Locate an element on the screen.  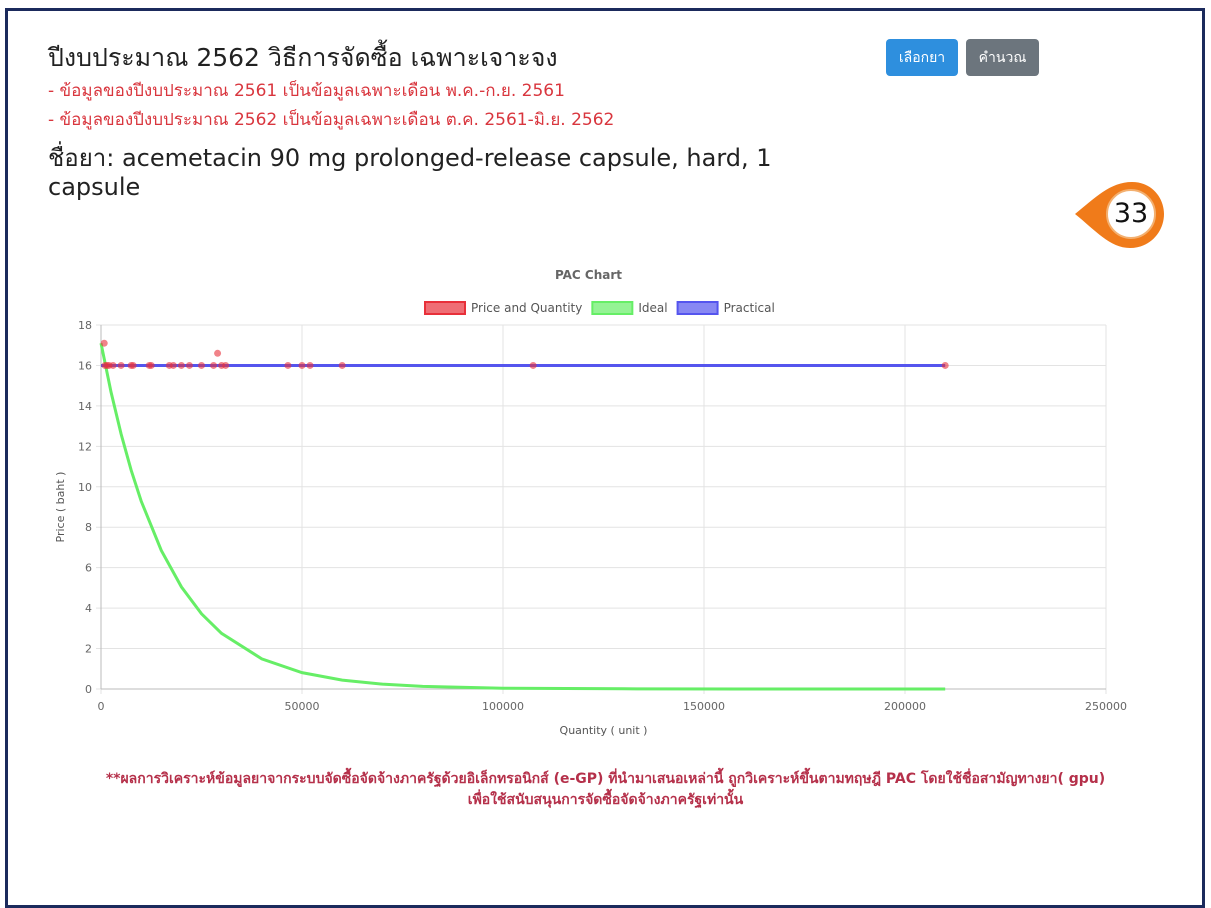
y-tick-label: 0 is located at coordinates (88, 689).